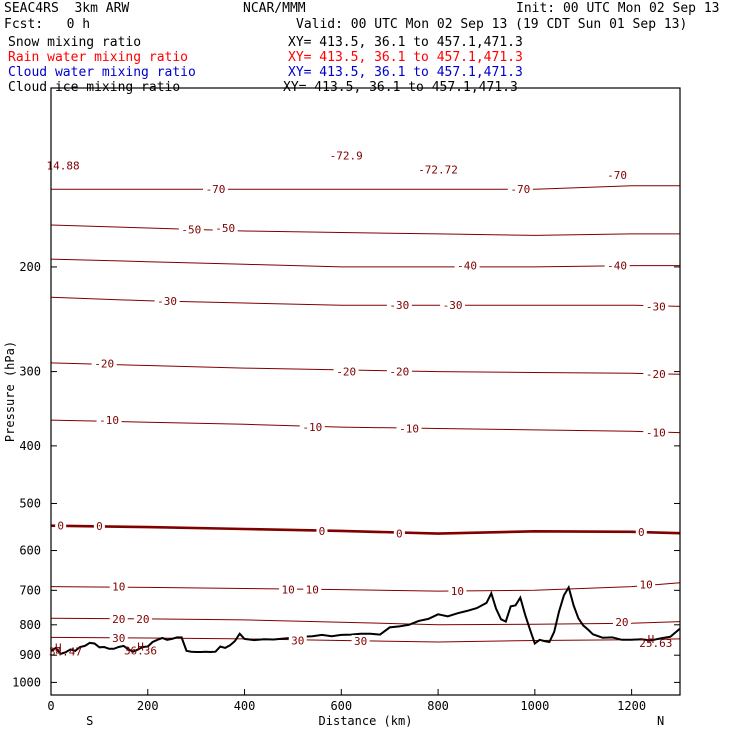  What do you see at coordinates (10, 391) in the screenshot?
I see `y-axis-label: Pressure (hPa)` at bounding box center [10, 391].